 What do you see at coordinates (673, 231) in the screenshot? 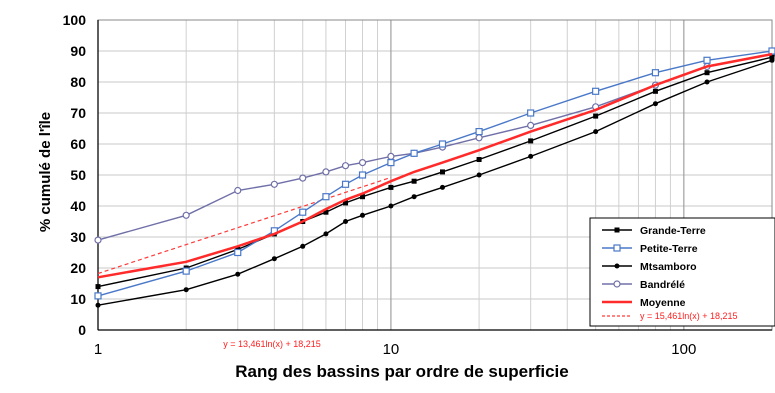
I see `legend-label: Grande-Terre` at bounding box center [673, 231].